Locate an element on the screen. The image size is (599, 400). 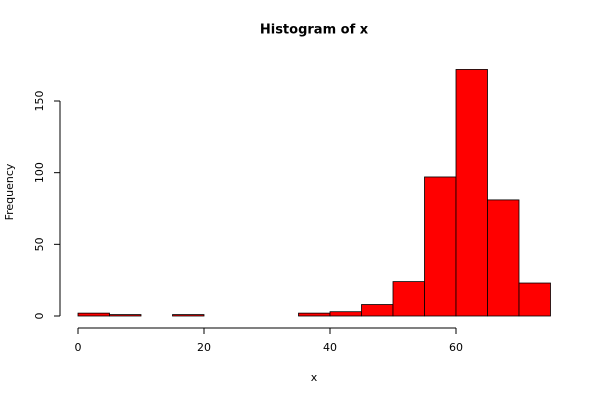
x-tick-label: 20 is located at coordinates (204, 347).